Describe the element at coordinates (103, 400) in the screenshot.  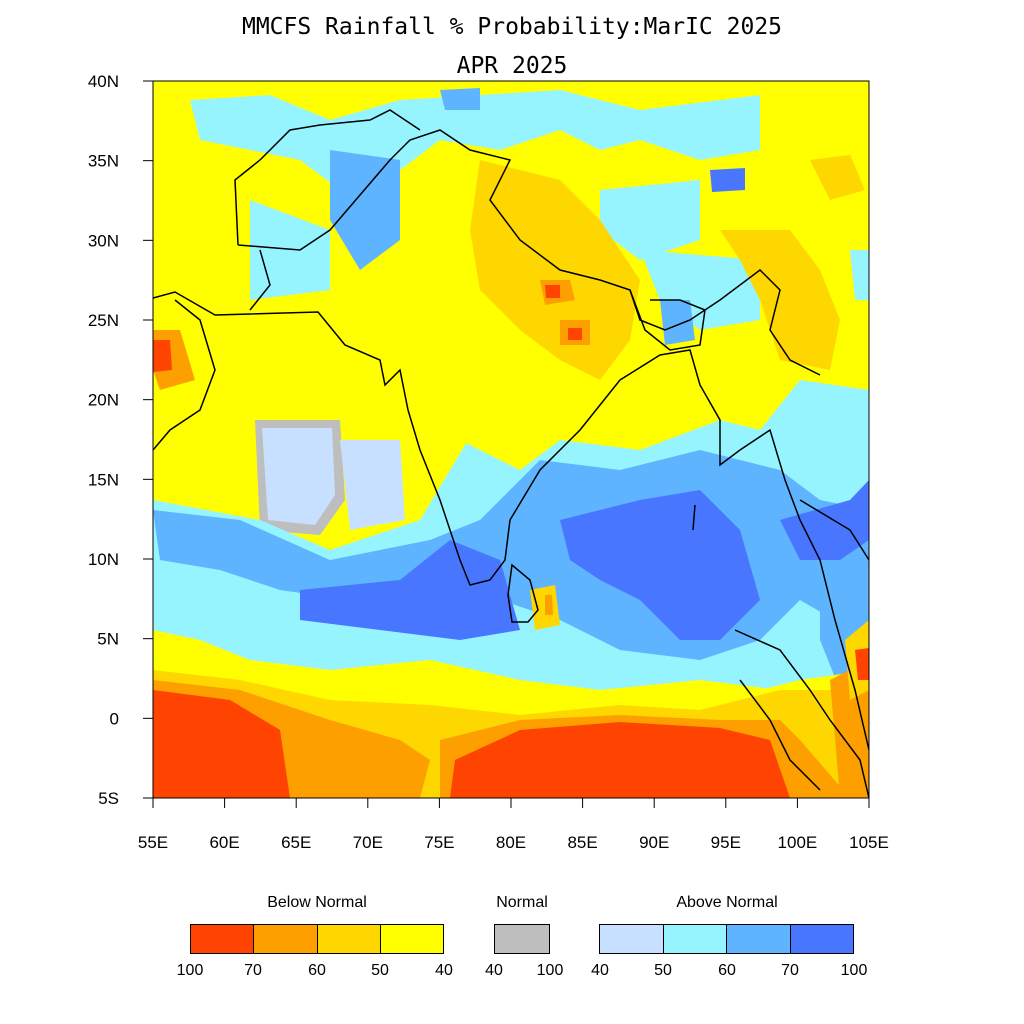
I see `lat-tick-label: 20N` at that location.